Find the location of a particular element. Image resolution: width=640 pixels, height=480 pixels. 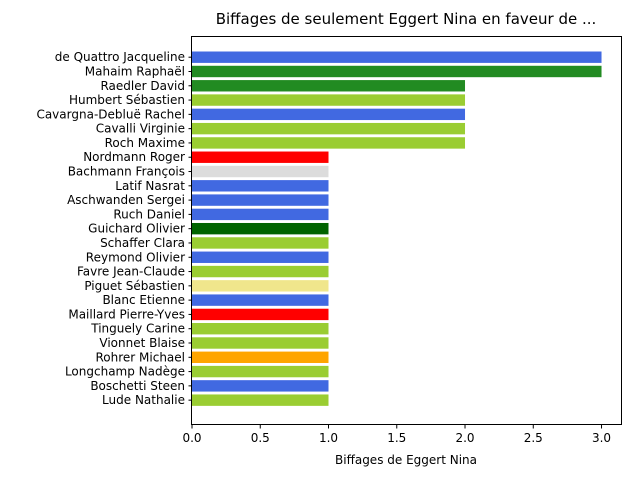

x-tick-label: 1.0 is located at coordinates (328, 438).